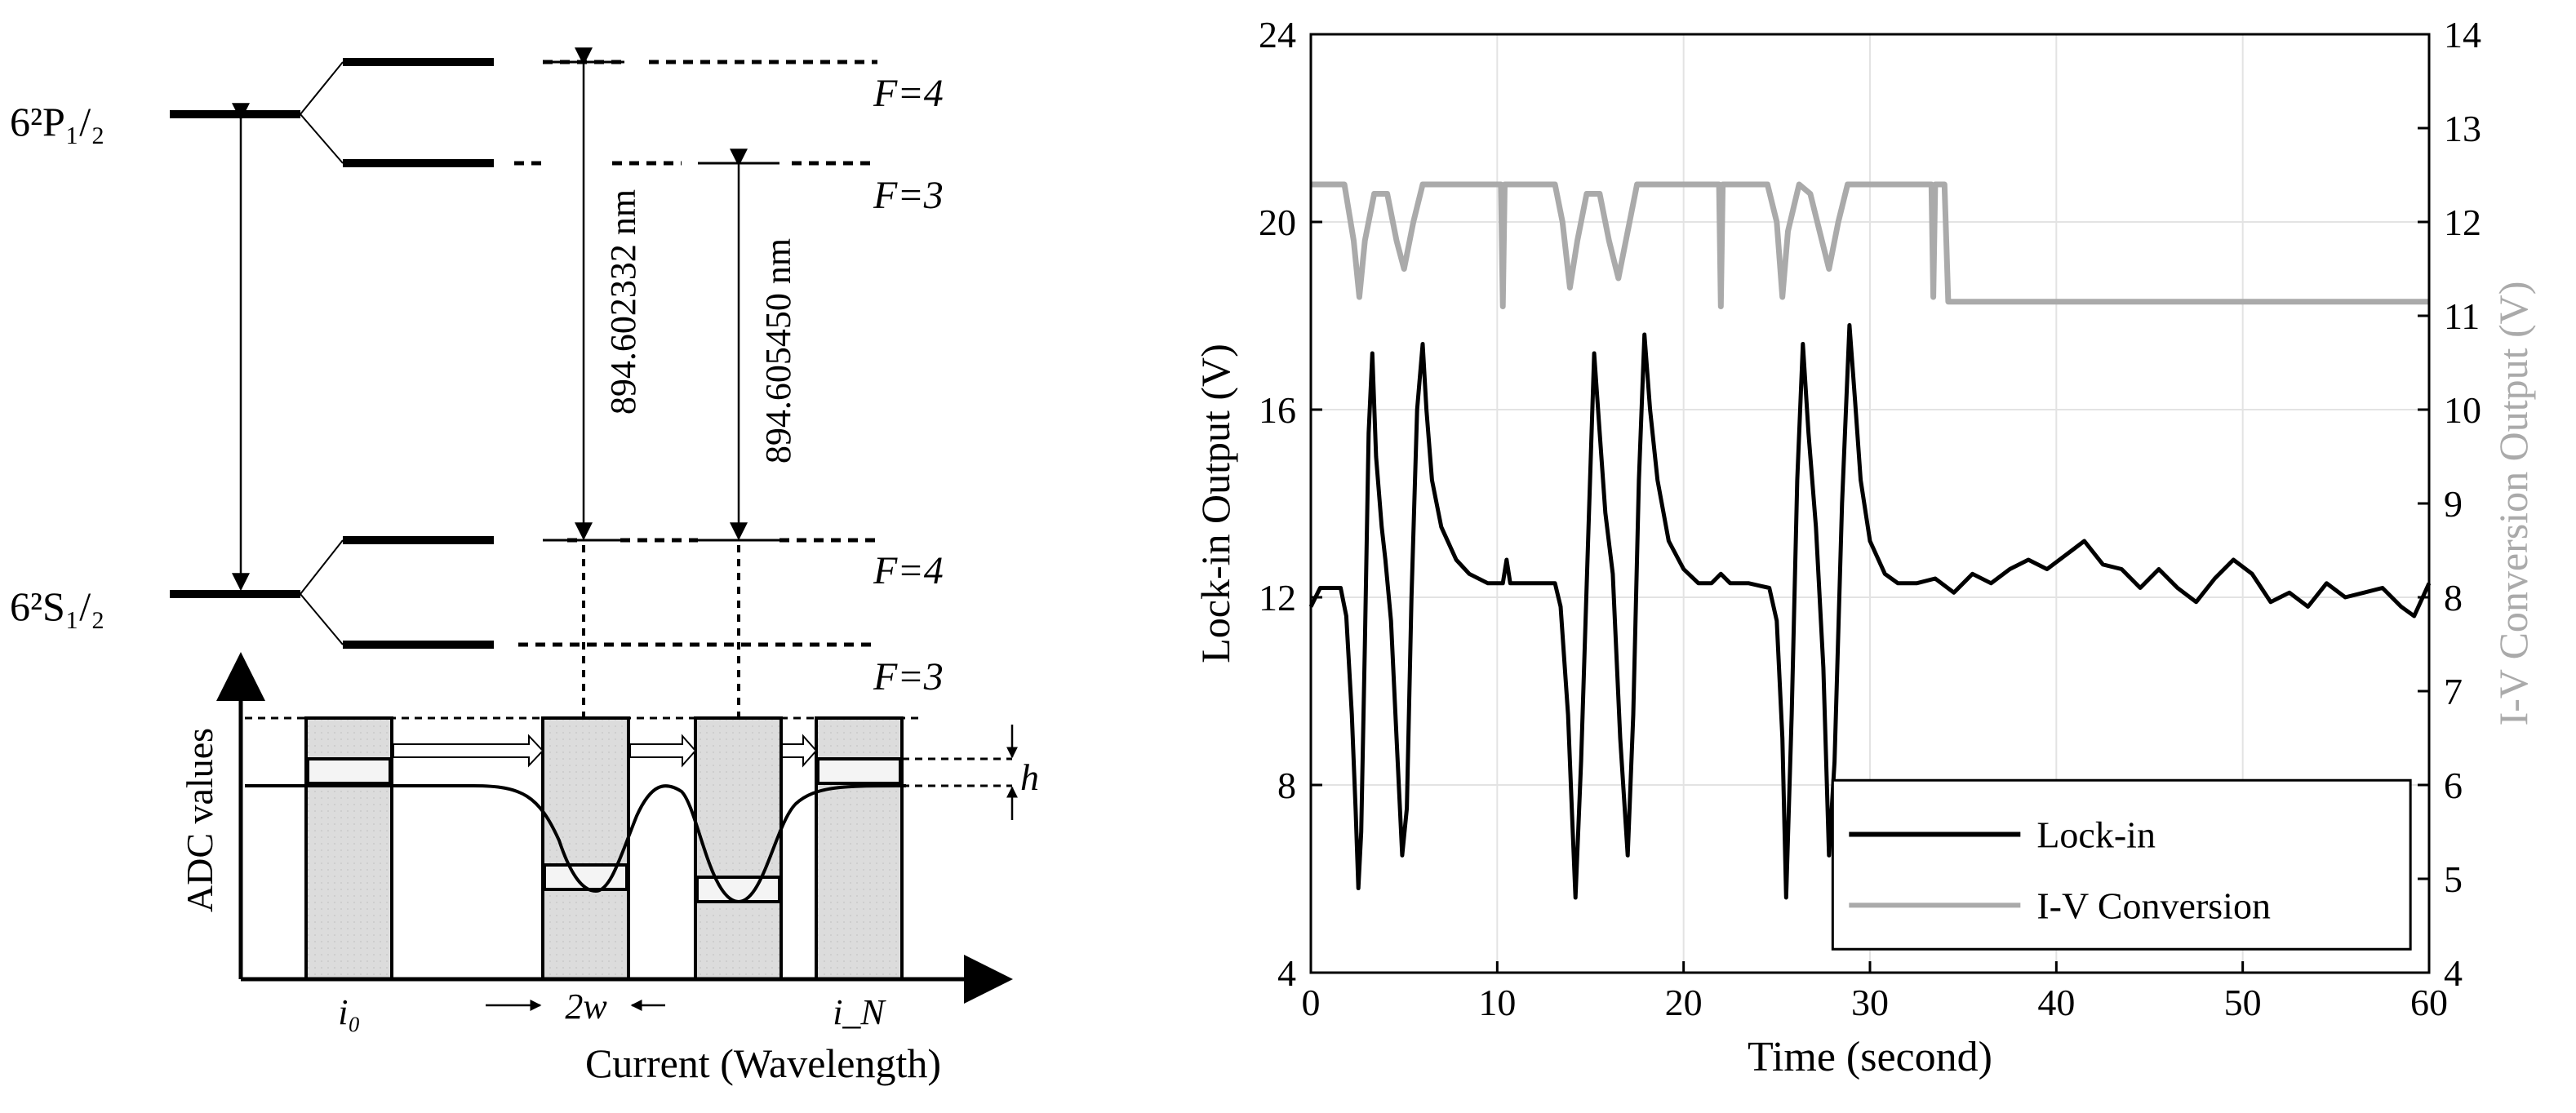 This screenshot has width=2576, height=1113. What do you see at coordinates (1277, 35) in the screenshot?
I see `y-tick-label: 24` at bounding box center [1277, 35].